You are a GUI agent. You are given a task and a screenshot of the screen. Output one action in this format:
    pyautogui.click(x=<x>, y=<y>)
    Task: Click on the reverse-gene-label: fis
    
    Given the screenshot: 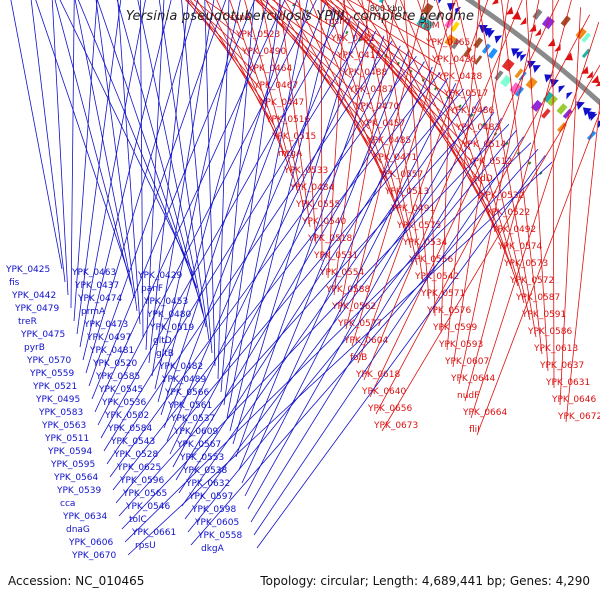 What is the action you would take?
    pyautogui.click(x=14, y=283)
    